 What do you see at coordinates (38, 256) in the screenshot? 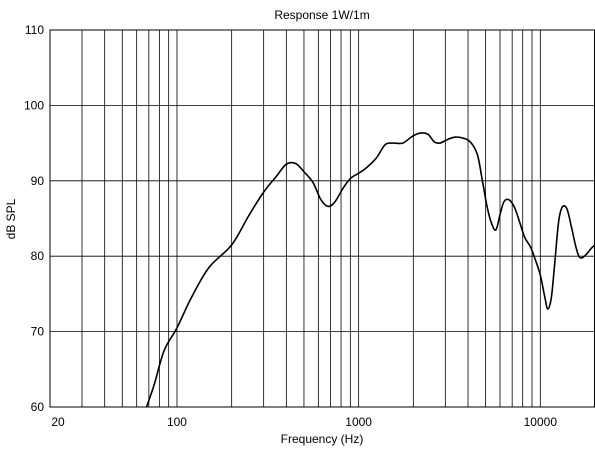
I see `y-tick-label: 80` at bounding box center [38, 256].